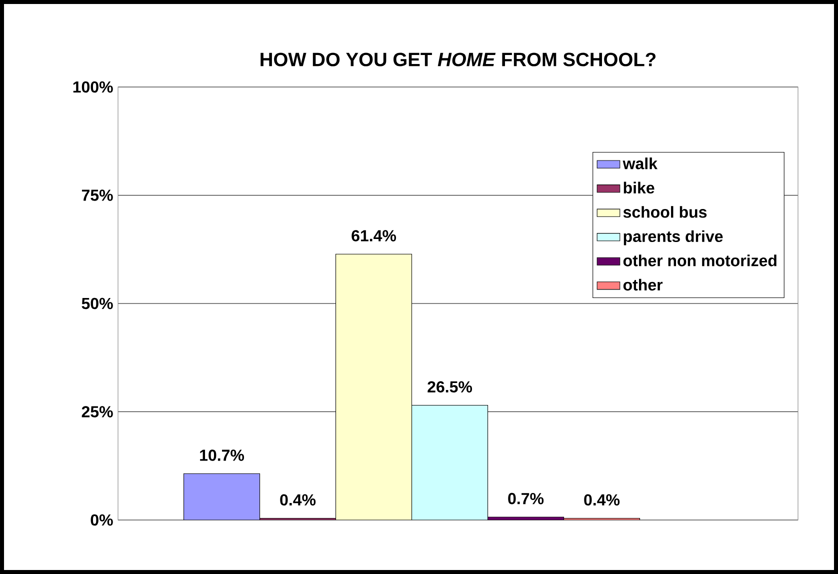  Describe the element at coordinates (97, 304) in the screenshot. I see `y-tick-label: 50%` at that location.